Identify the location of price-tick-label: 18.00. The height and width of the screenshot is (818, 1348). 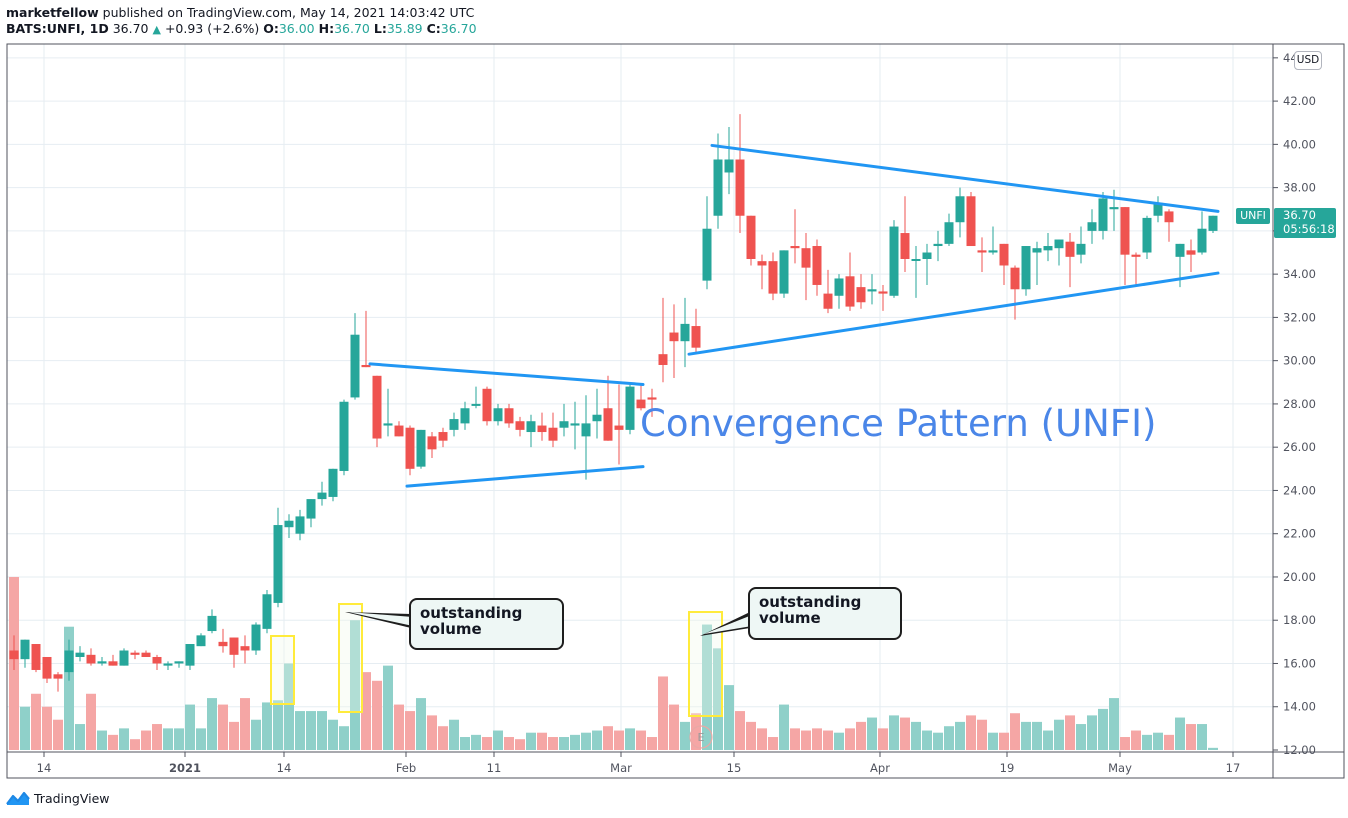
(1299, 620).